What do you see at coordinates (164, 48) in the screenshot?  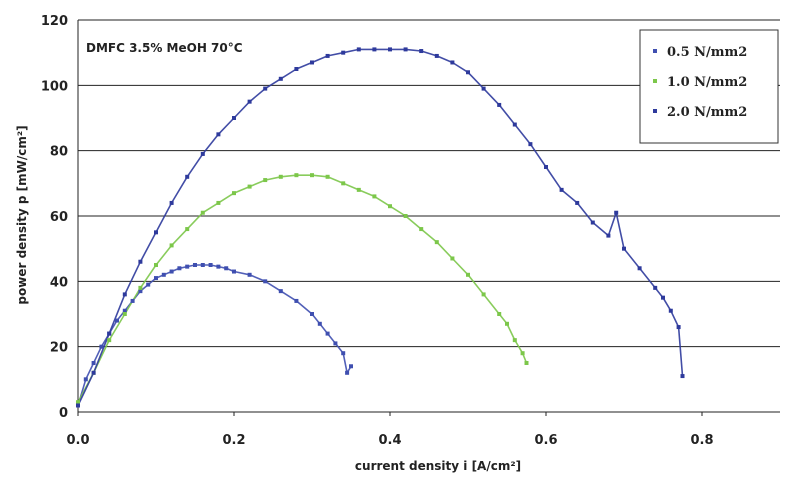 I see `chart-annotation: DMFC 3.5% MeOH 70°C` at bounding box center [164, 48].